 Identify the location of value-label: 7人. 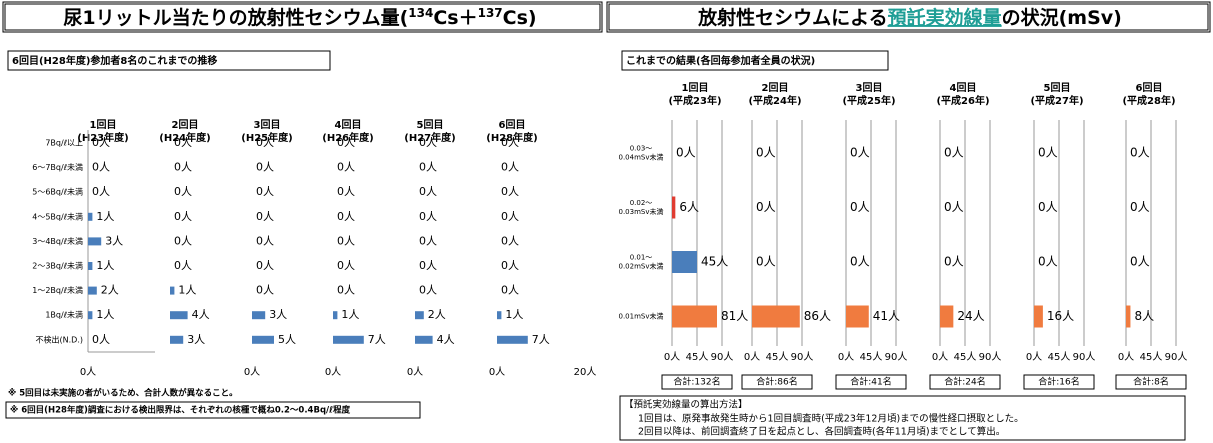
(377, 339).